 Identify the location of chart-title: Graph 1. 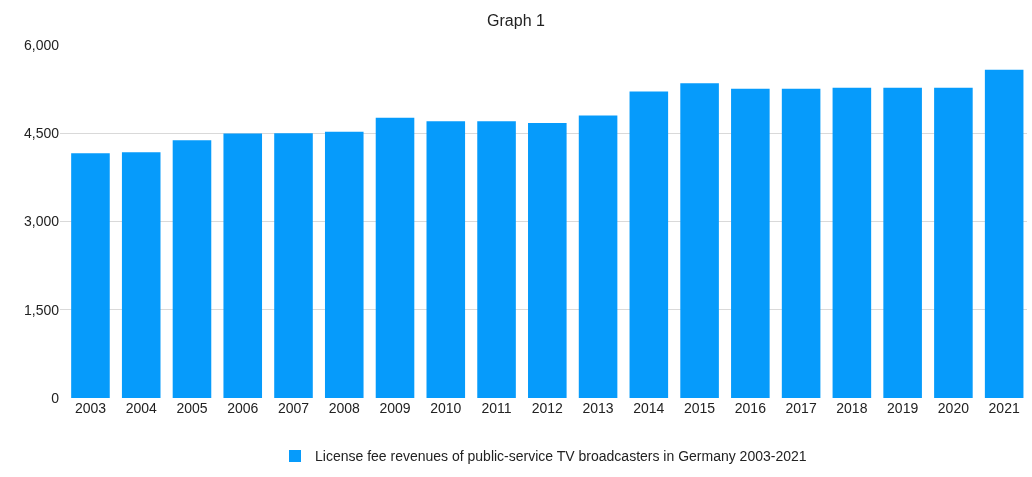
(516, 20).